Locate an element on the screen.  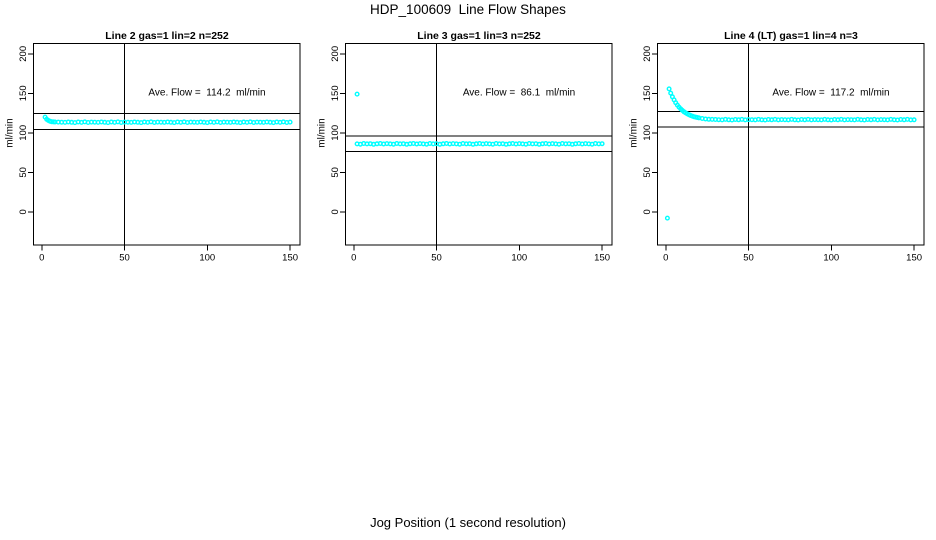
panel-title-line-2: Line 2 gas=1 lin=2 n=252 is located at coordinates (167, 36).